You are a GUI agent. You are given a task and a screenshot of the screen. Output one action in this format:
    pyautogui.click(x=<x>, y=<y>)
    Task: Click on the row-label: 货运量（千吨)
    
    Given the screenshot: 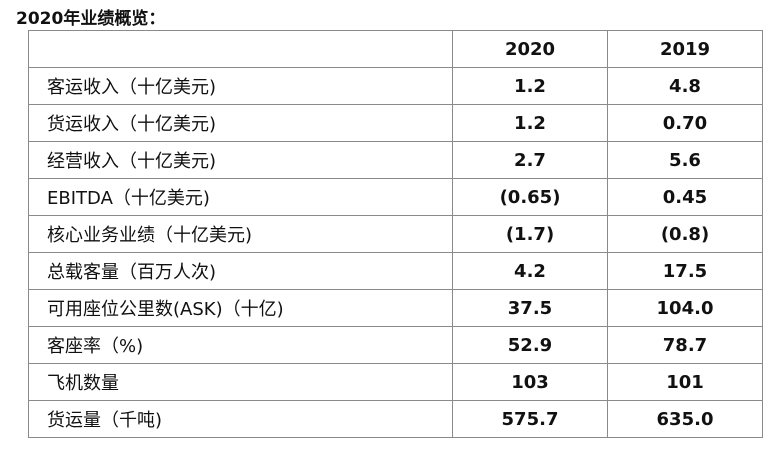 What is the action you would take?
    pyautogui.click(x=241, y=419)
    